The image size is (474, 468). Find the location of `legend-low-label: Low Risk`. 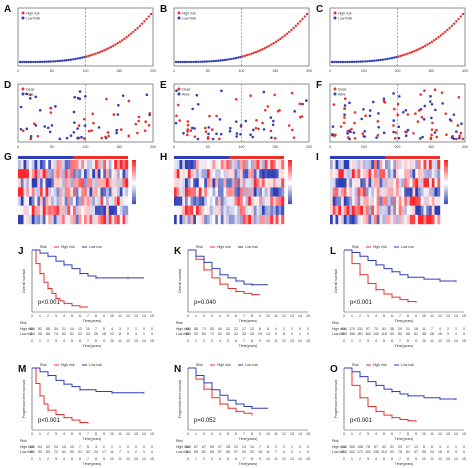

legend-low-label: Low Risk is located at coordinates (189, 19).